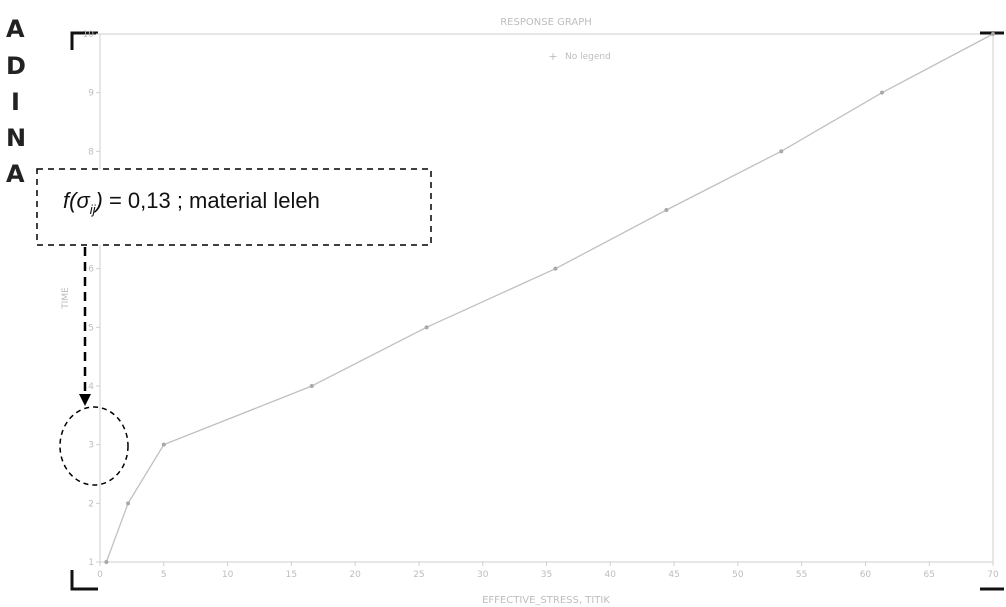 The width and height of the screenshot is (1006, 607). What do you see at coordinates (91, 152) in the screenshot?
I see `y-tick-label: 8` at bounding box center [91, 152].